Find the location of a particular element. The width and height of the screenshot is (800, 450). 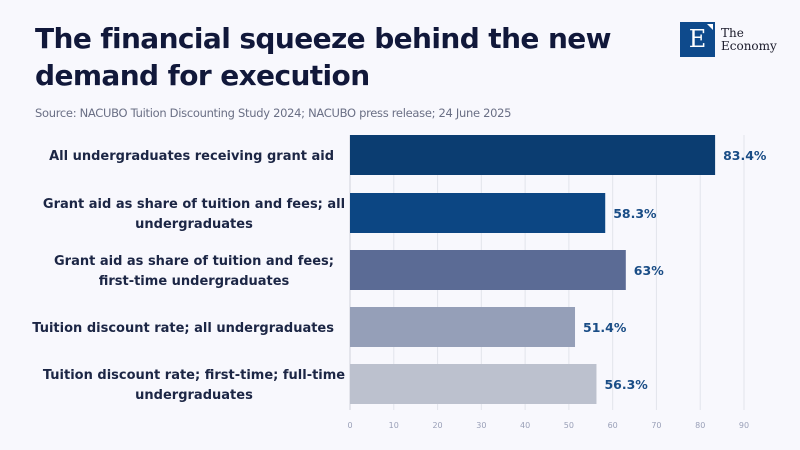

x-tick-label: 30 is located at coordinates (481, 425).